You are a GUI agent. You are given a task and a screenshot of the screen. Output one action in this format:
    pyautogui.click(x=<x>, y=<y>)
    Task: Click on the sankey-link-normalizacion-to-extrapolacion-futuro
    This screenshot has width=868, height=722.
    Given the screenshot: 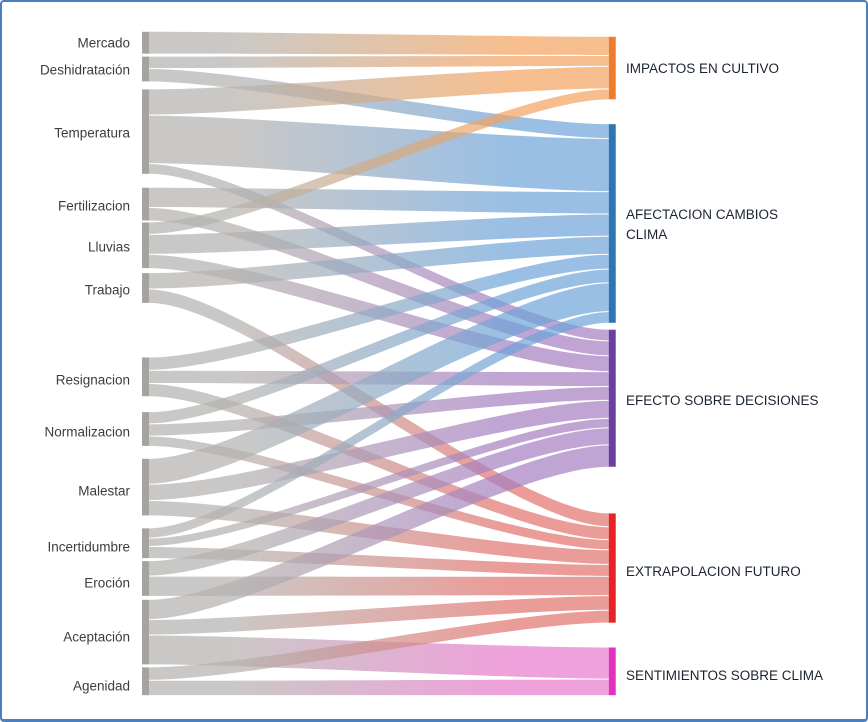 What is the action you would take?
    pyautogui.click(x=378, y=493)
    